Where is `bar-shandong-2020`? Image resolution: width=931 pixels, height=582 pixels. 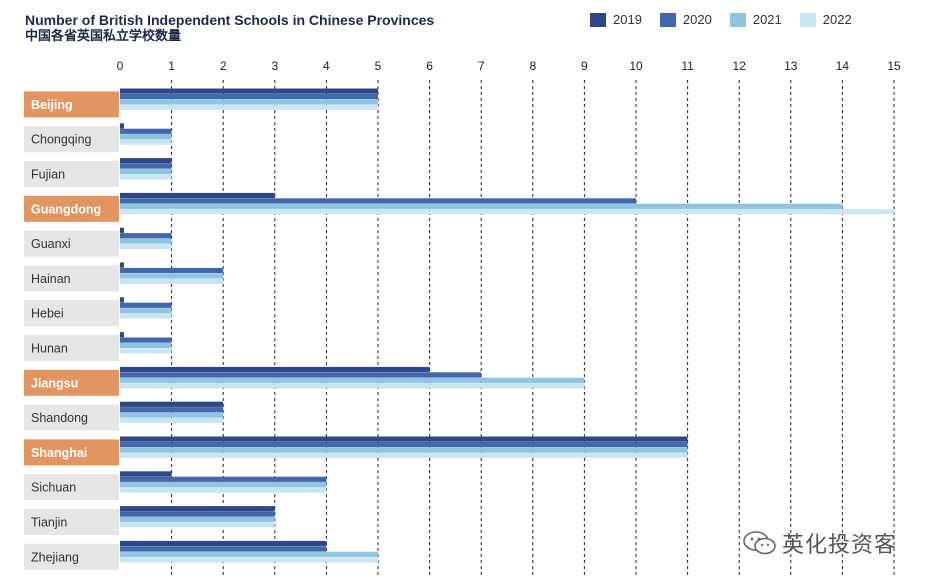 bar-shandong-2020 is located at coordinates (172, 410).